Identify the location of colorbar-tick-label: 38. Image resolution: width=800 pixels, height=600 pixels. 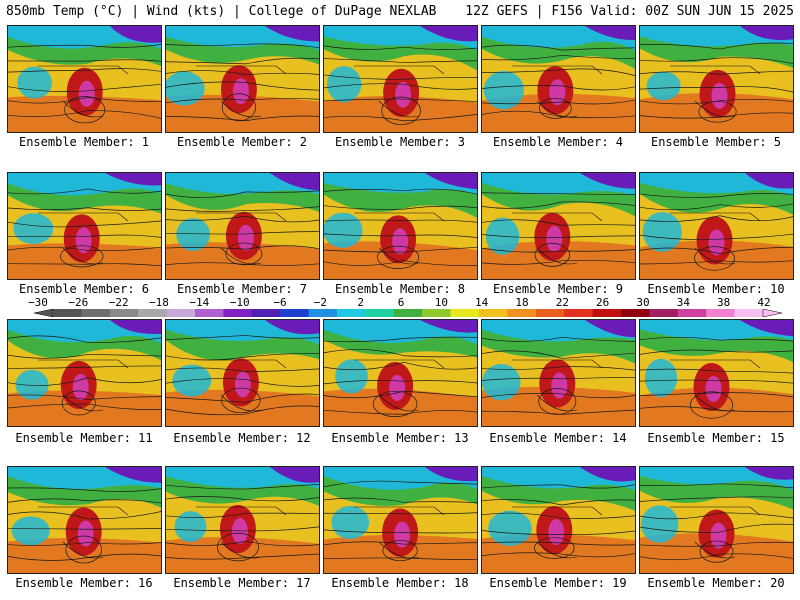
(724, 302).